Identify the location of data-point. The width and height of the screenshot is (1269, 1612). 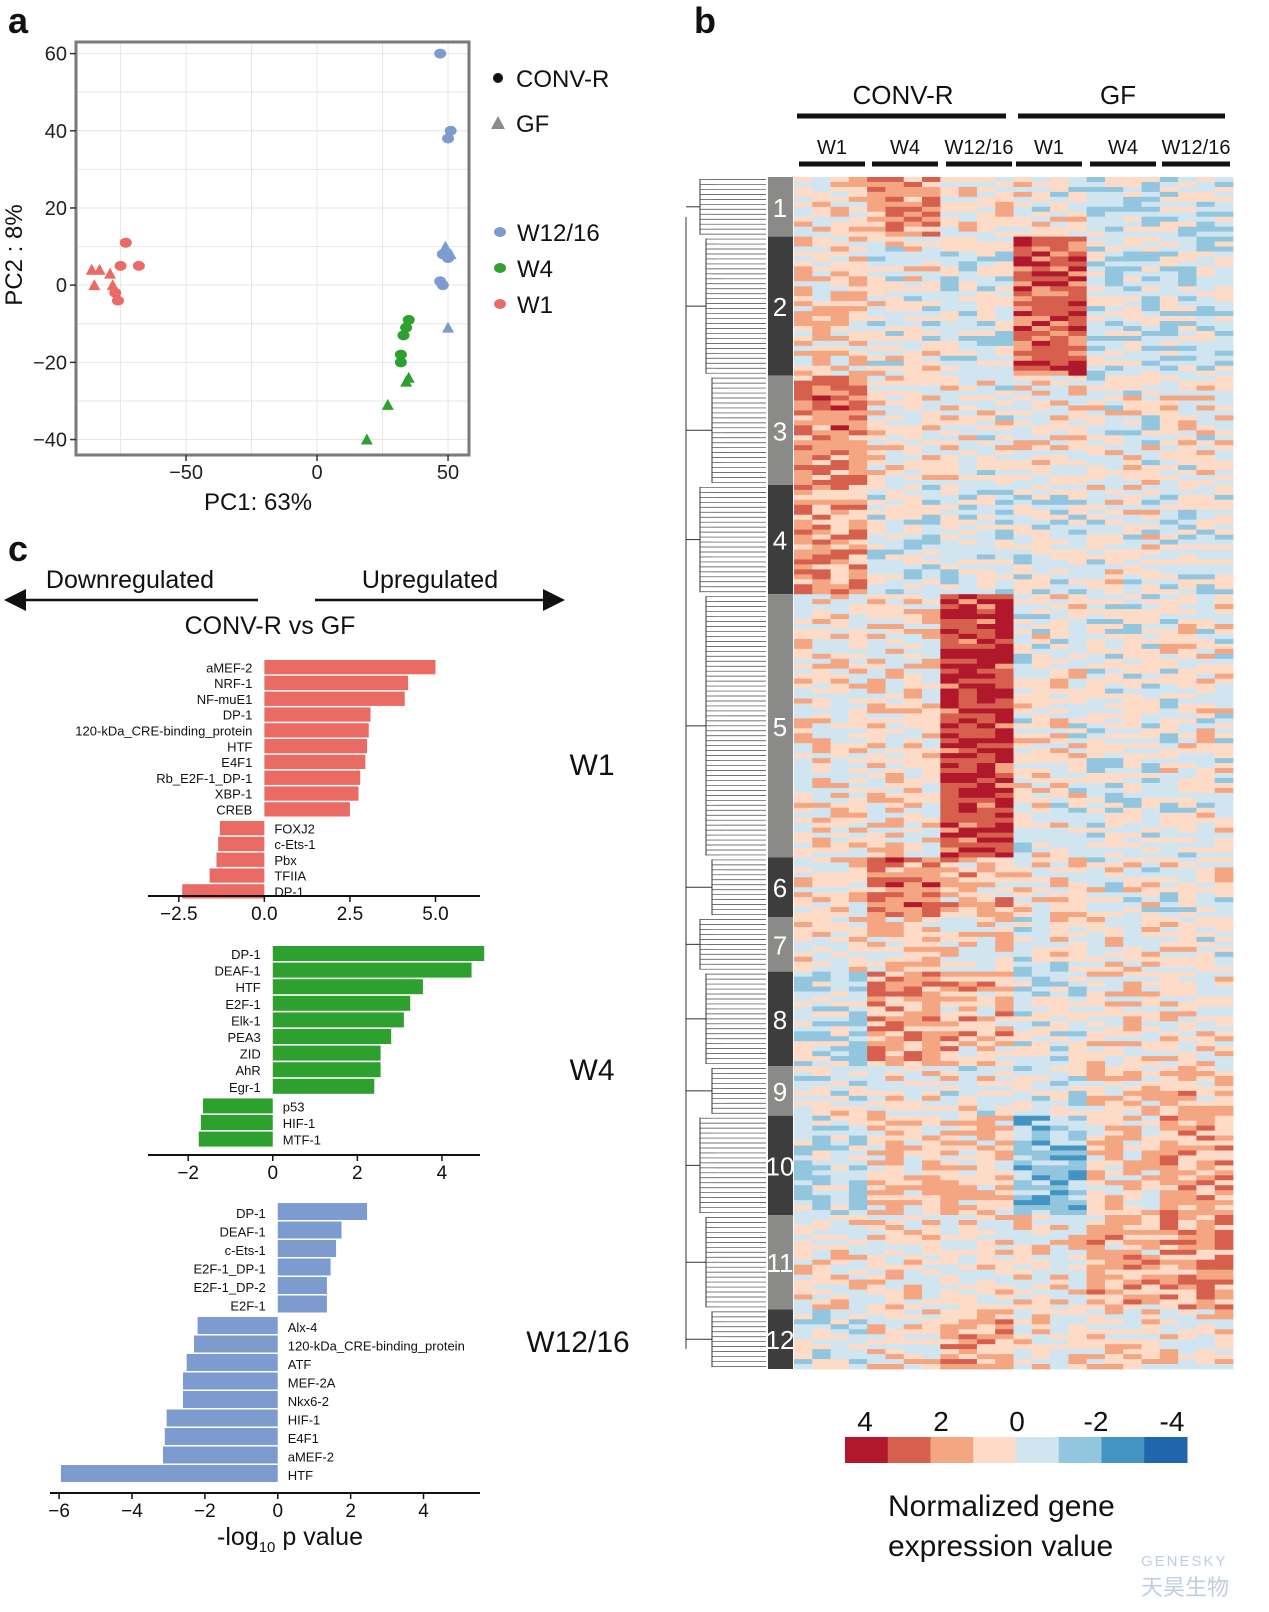
(94, 285).